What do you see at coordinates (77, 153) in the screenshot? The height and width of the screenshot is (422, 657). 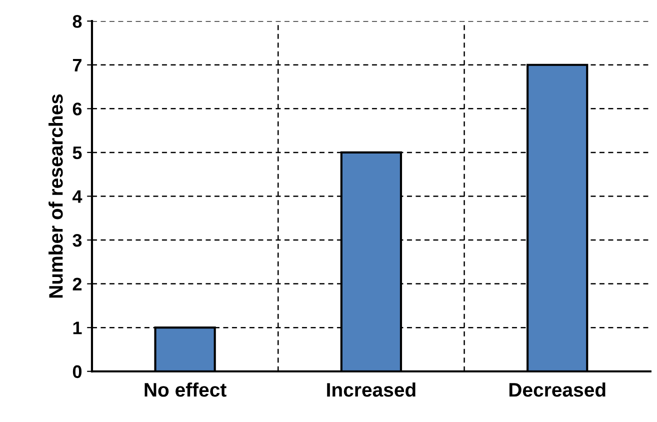 I see `y-tick-label: 5` at bounding box center [77, 153].